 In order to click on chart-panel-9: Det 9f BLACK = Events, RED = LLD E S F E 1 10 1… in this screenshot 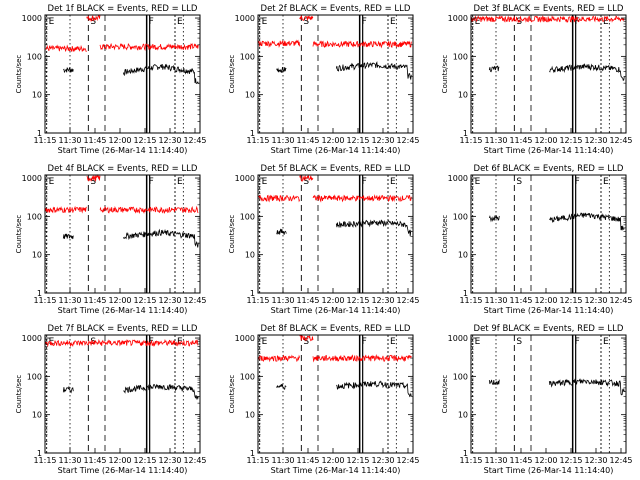, I will do `click(537, 399)`.